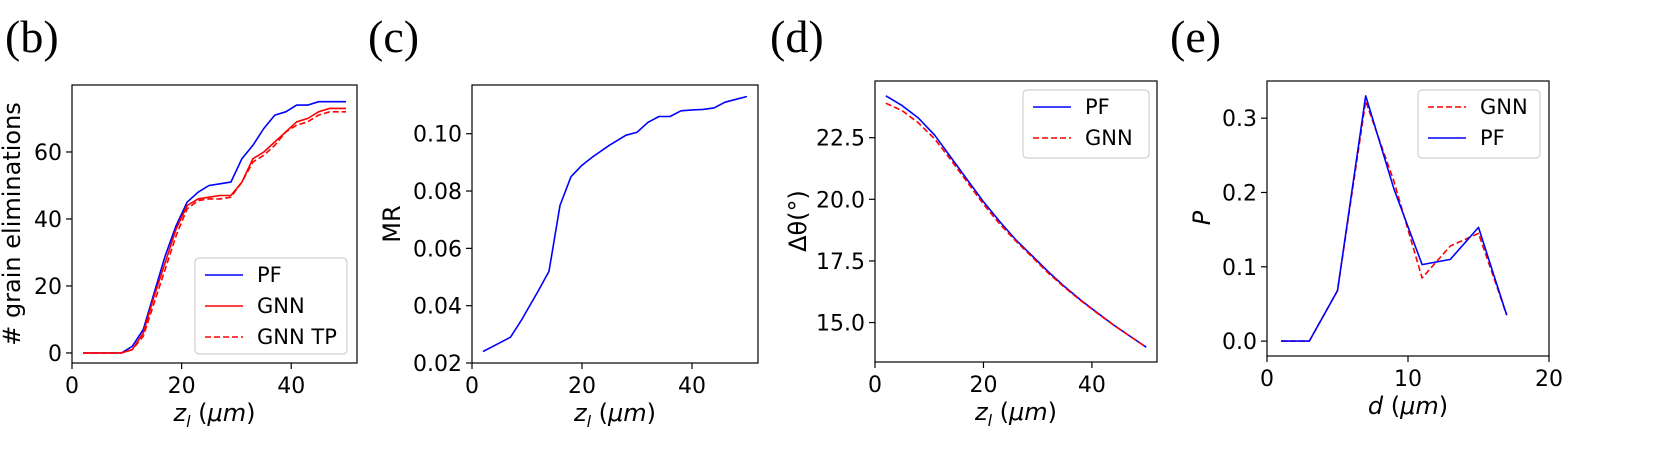 The image size is (1661, 450). Describe the element at coordinates (1504, 107) in the screenshot. I see `e-legend-label: GNN` at that location.